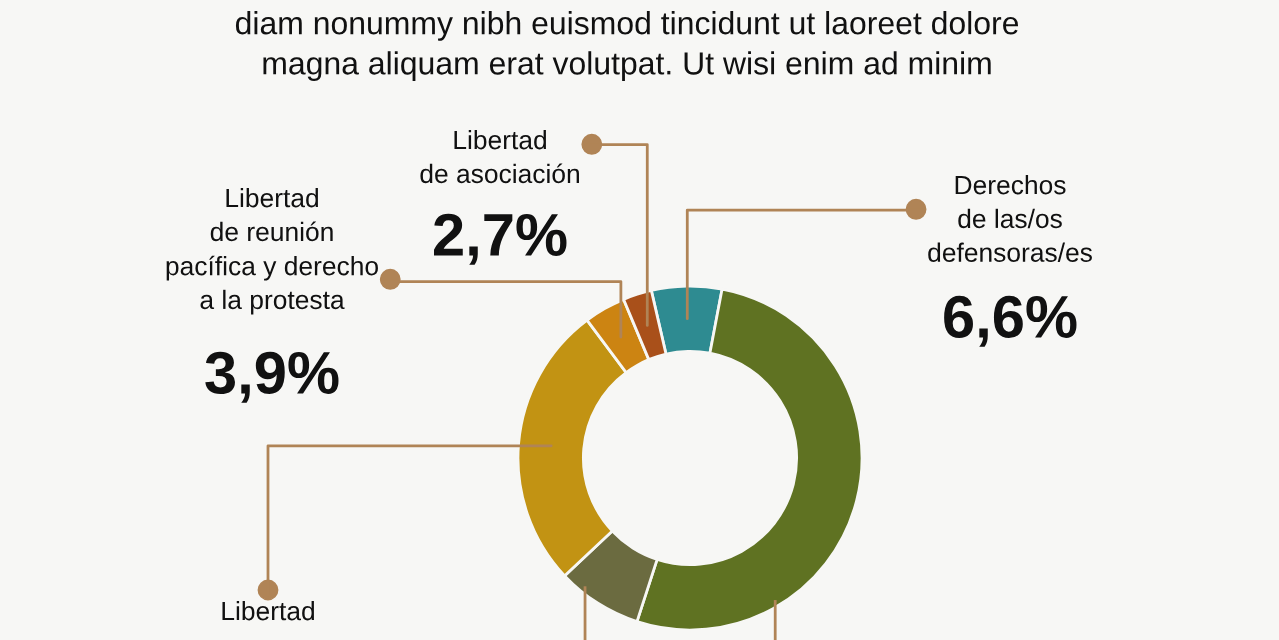  Describe the element at coordinates (1010, 218) in the screenshot. I see `slice-label: Derechos de las/os defensoras/es` at that location.